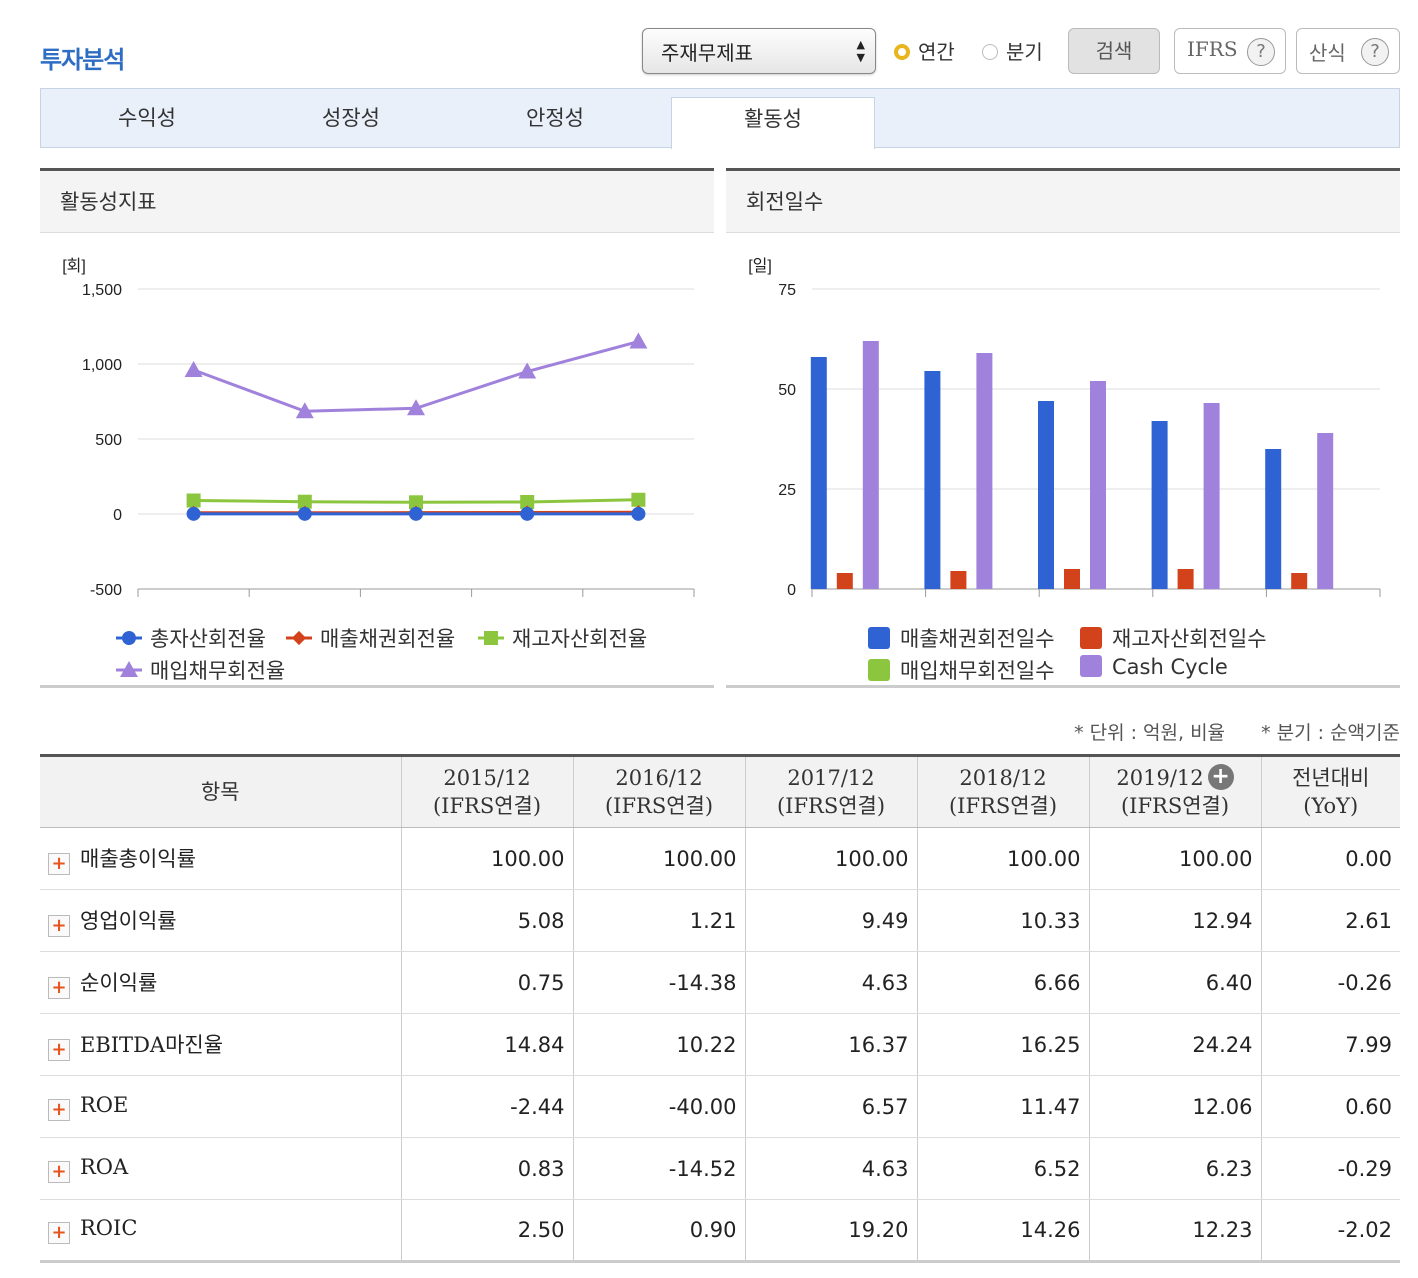  I want to click on radio-annual: 연간, so click(924, 50).